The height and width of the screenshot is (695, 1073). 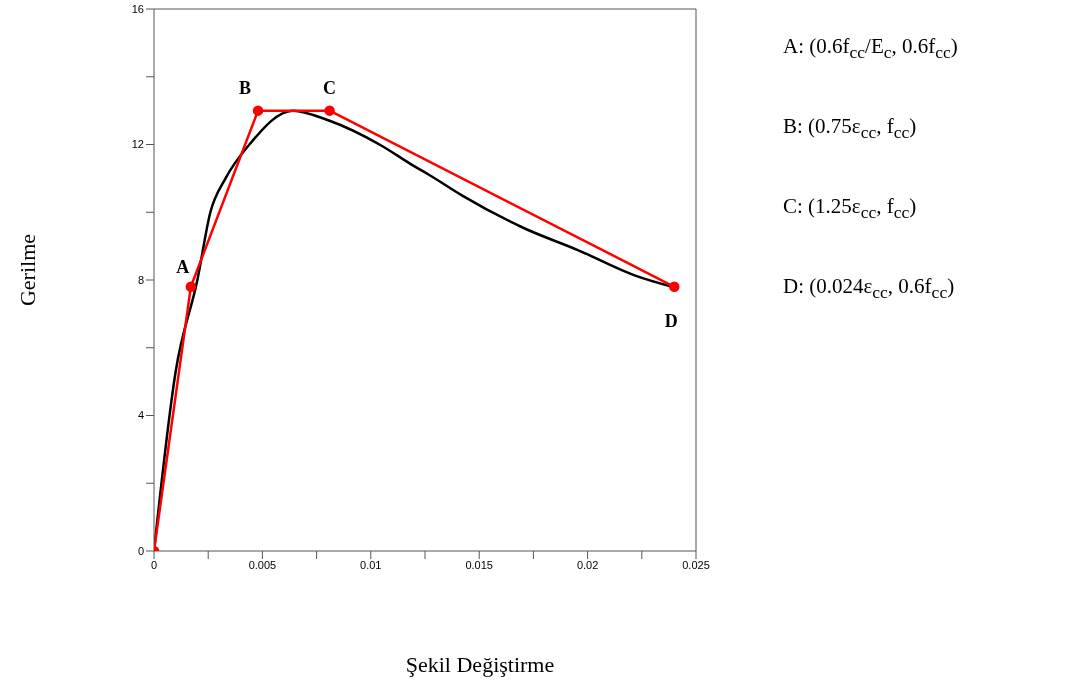 What do you see at coordinates (850, 129) in the screenshot?
I see `text: B: (0.75ε$_{cc}$, f$_{cc}$)` at bounding box center [850, 129].